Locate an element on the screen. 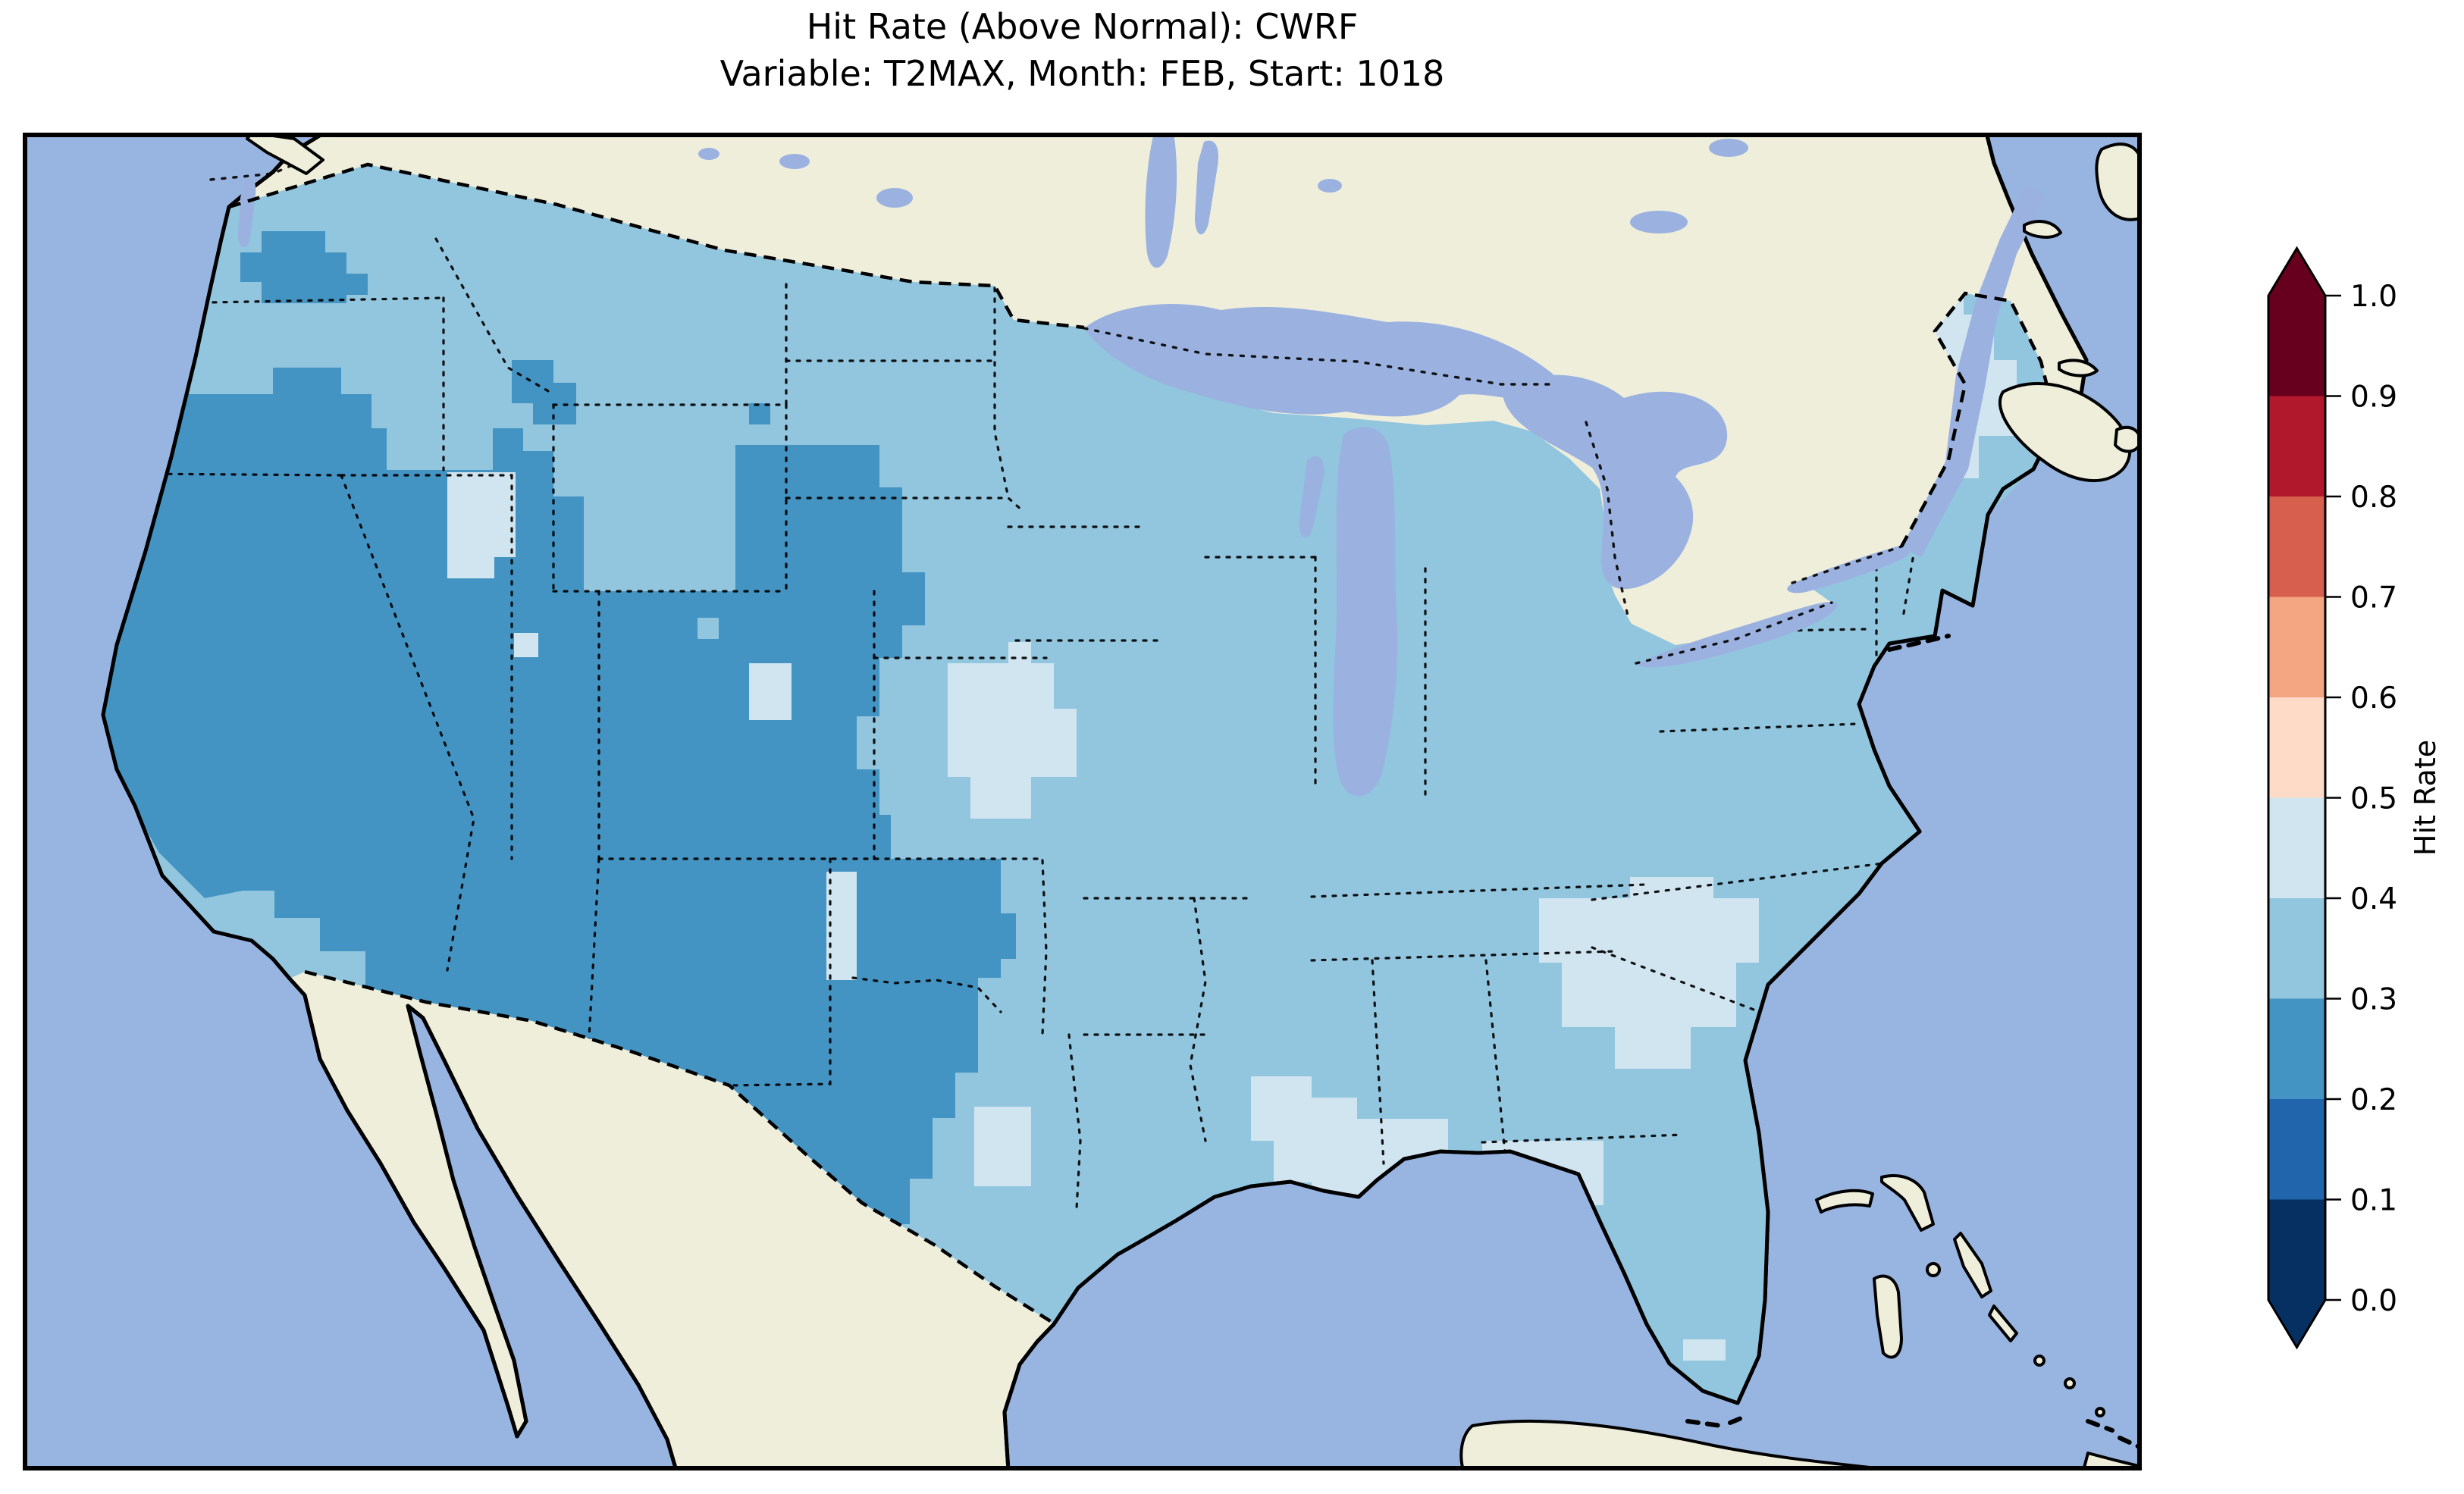 This screenshot has height=1494, width=2464. lake-ontario is located at coordinates (1849, 569).